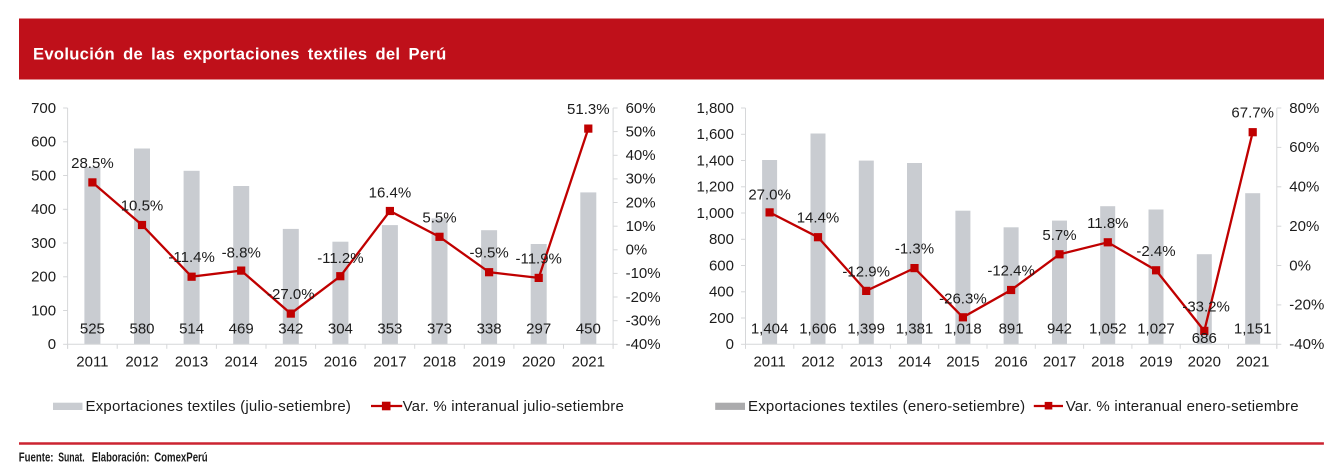  Describe the element at coordinates (43, 175) in the screenshot. I see `svg-text: 500` at that location.